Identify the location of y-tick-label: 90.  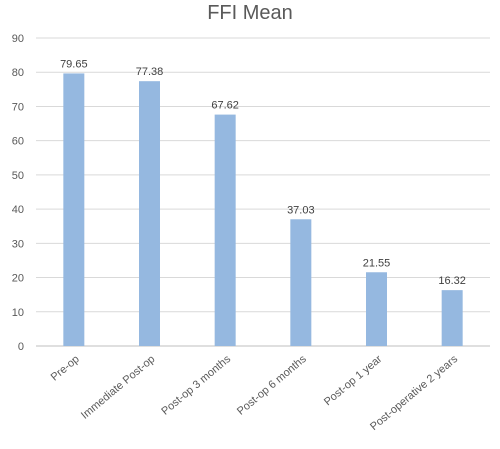
(18, 39).